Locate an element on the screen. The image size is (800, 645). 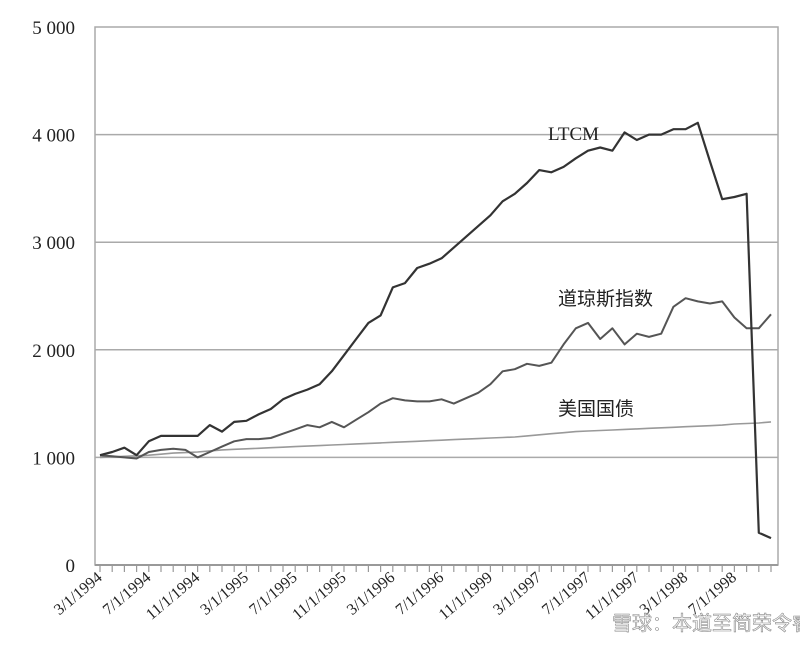
x-tick-label: 3/1/1994 is located at coordinates (78, 594).